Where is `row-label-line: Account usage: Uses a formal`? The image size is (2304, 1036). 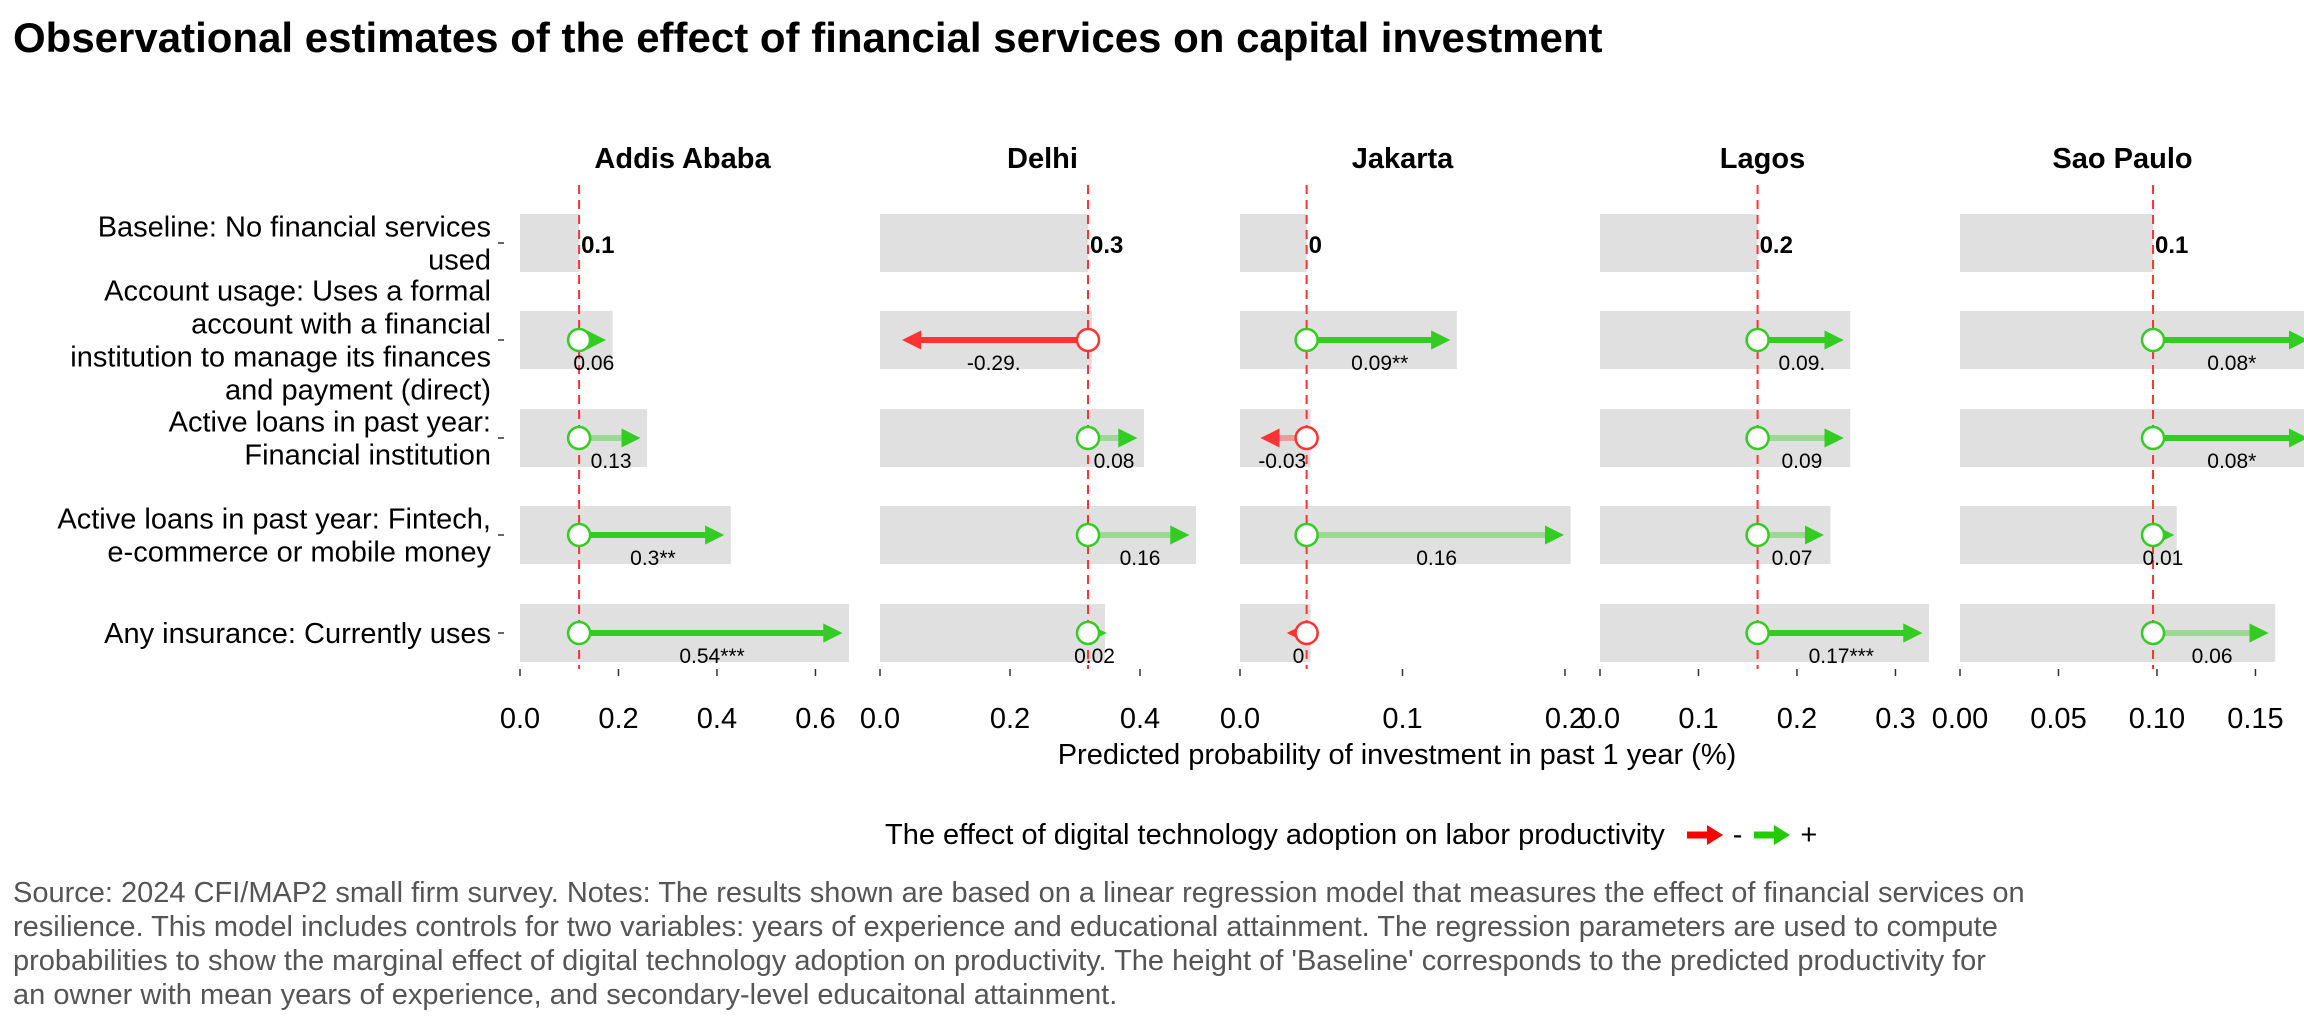 row-label-line: Account usage: Uses a formal is located at coordinates (297, 292).